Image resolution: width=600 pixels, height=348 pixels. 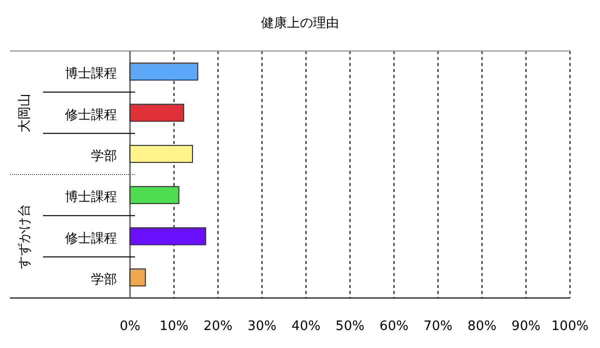 What do you see at coordinates (262, 326) in the screenshot?
I see `x-tick-label: 30%` at bounding box center [262, 326].